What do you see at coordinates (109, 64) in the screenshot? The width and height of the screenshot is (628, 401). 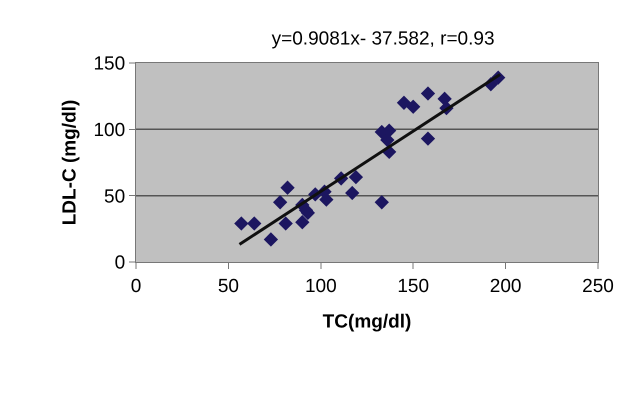 I see `y-tick-label: 150` at bounding box center [109, 64].